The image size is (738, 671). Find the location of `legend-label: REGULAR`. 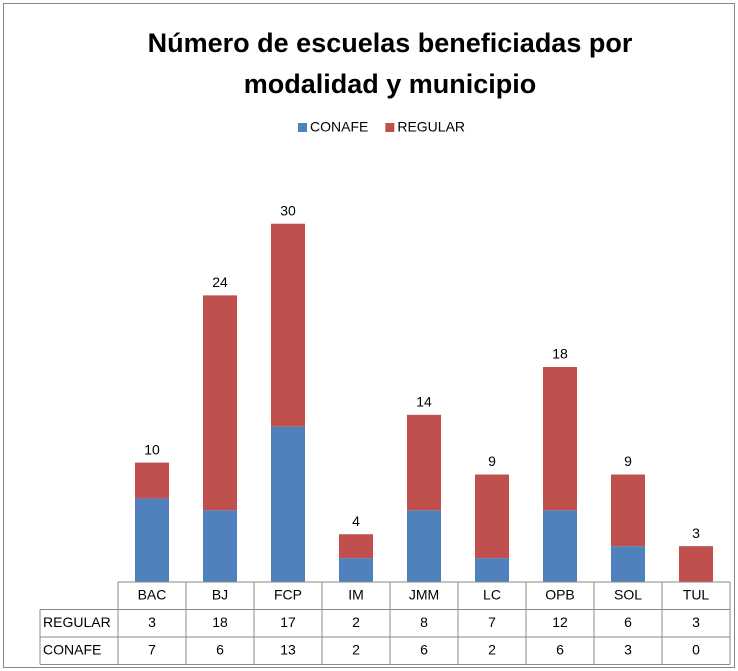

legend-label: REGULAR is located at coordinates (431, 127).